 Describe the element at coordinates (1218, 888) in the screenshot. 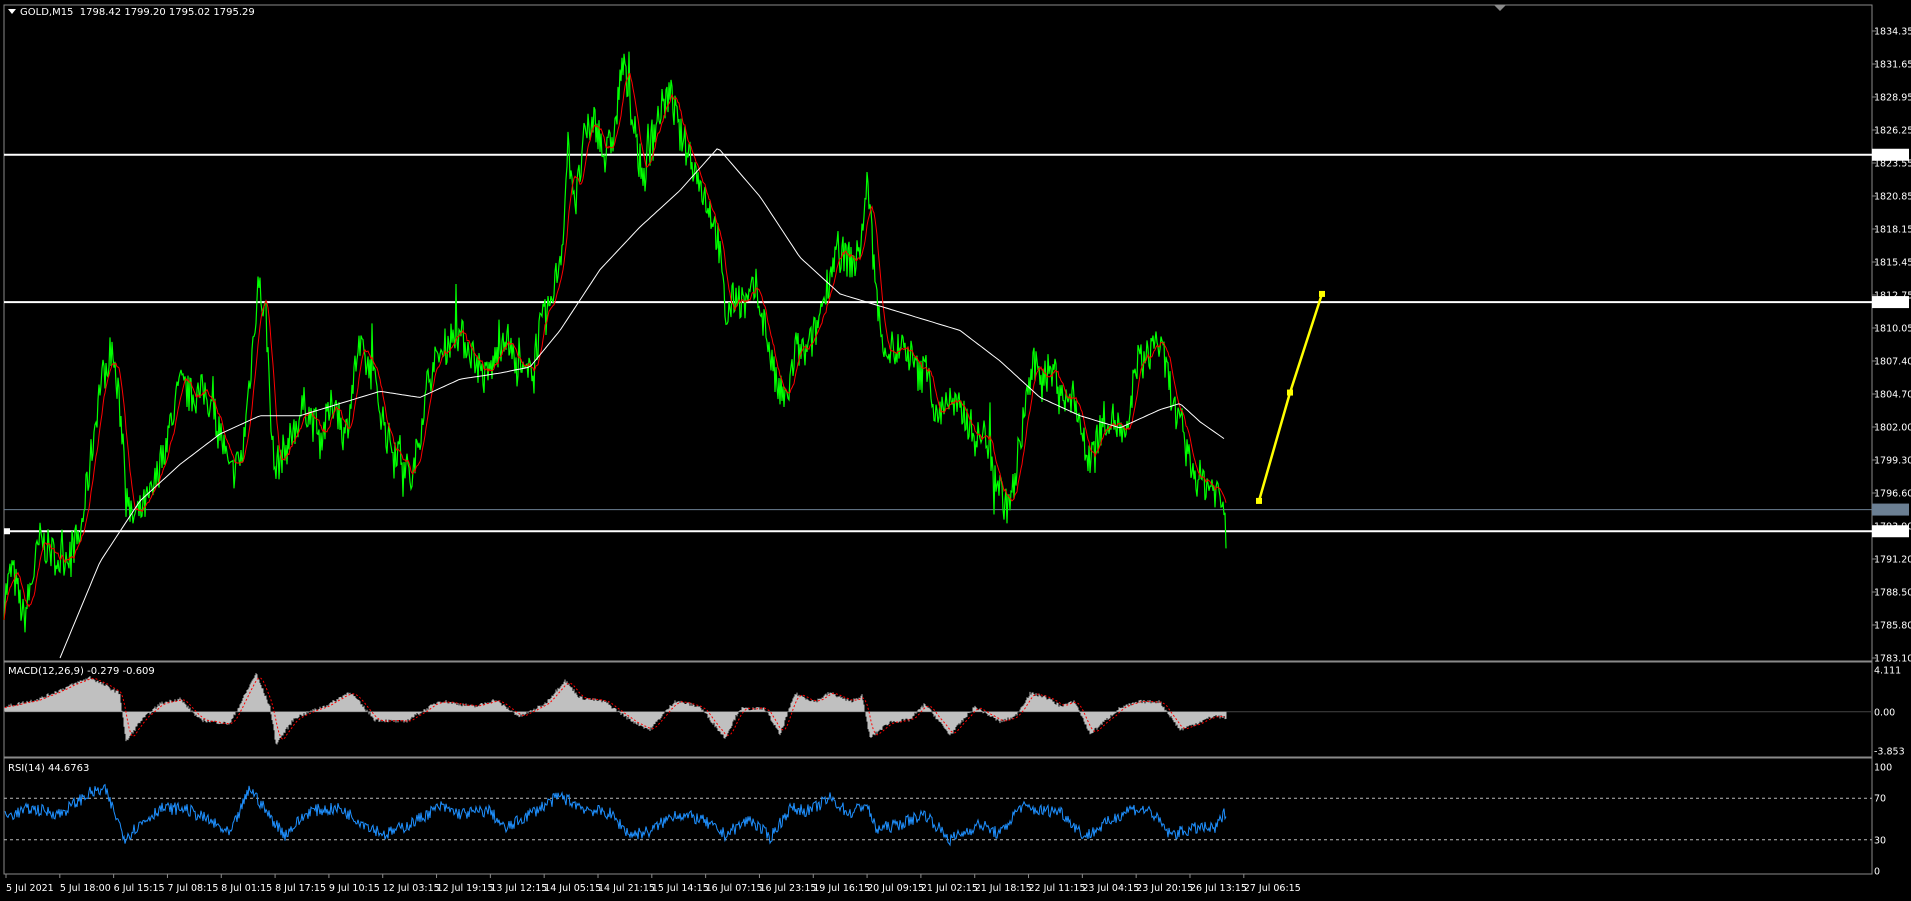

I see `time-axis-label: 26 Jul 13:15` at that location.